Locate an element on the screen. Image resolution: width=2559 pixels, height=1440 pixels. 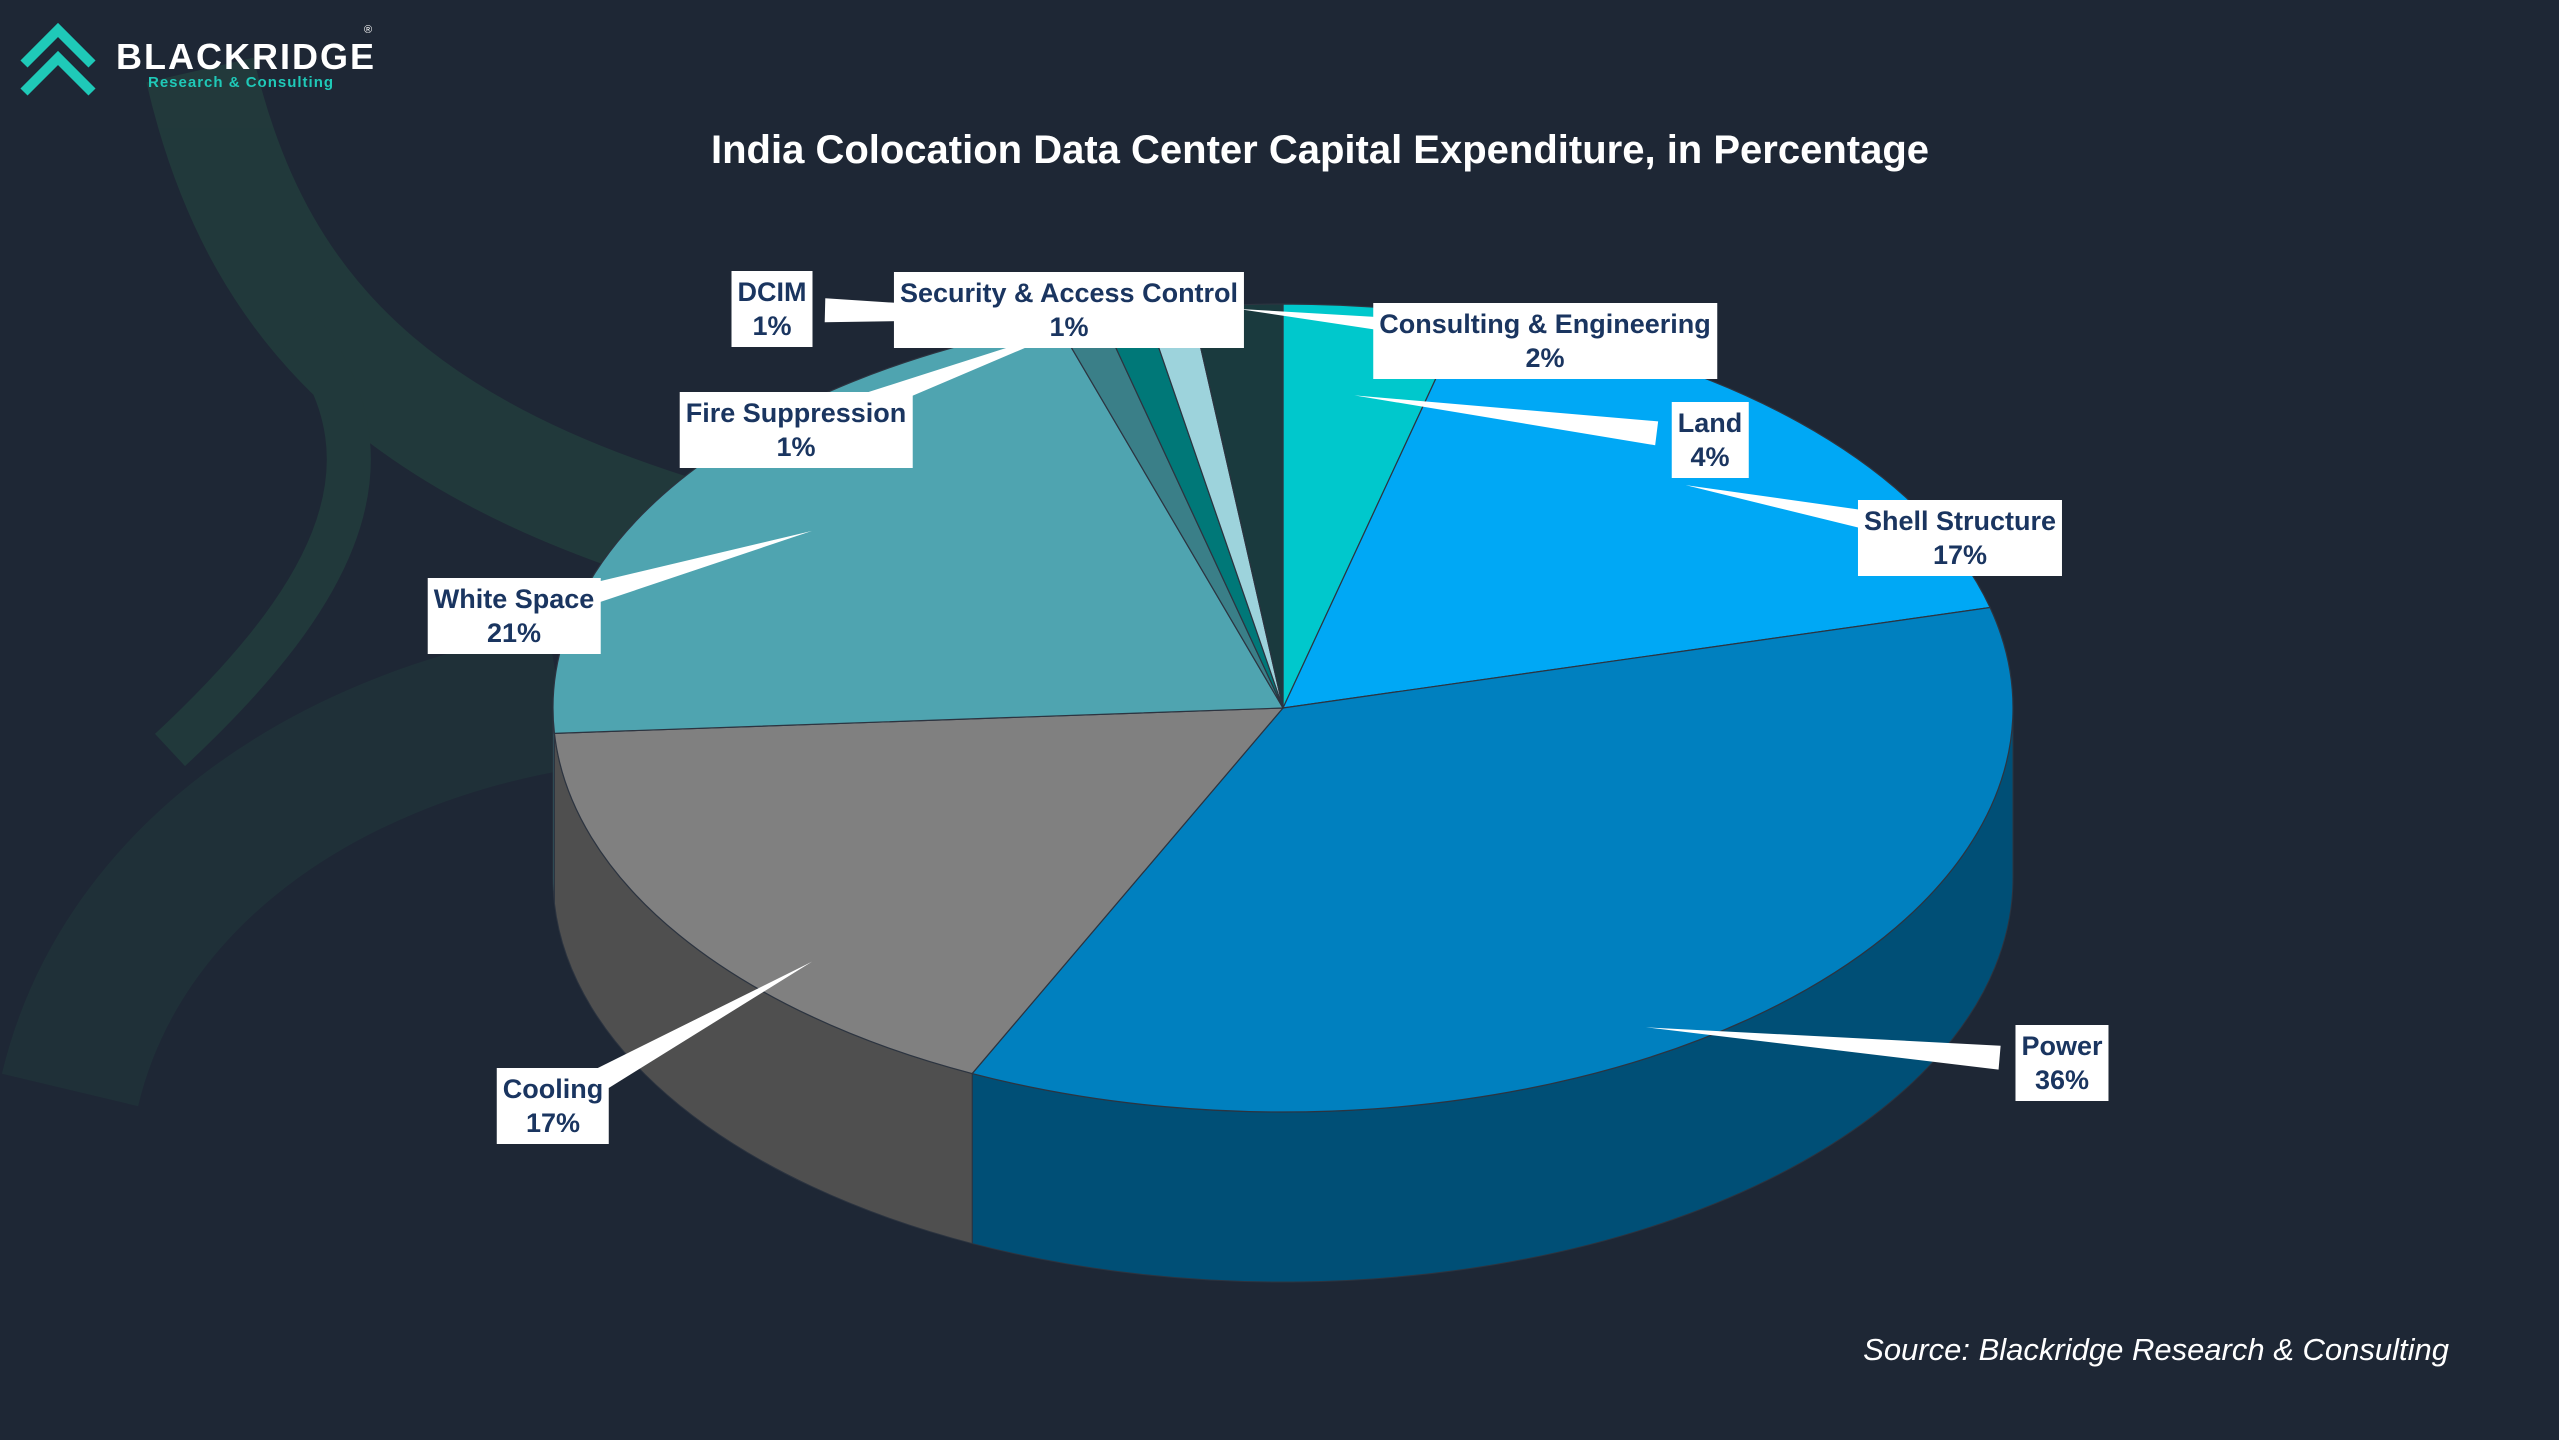
label-name: Consulting & Engineering is located at coordinates (1545, 324).